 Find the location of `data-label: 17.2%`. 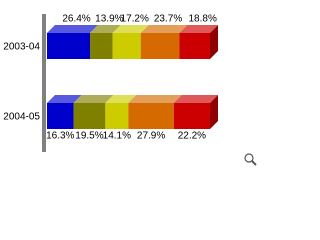

data-label: 17.2% is located at coordinates (135, 19).